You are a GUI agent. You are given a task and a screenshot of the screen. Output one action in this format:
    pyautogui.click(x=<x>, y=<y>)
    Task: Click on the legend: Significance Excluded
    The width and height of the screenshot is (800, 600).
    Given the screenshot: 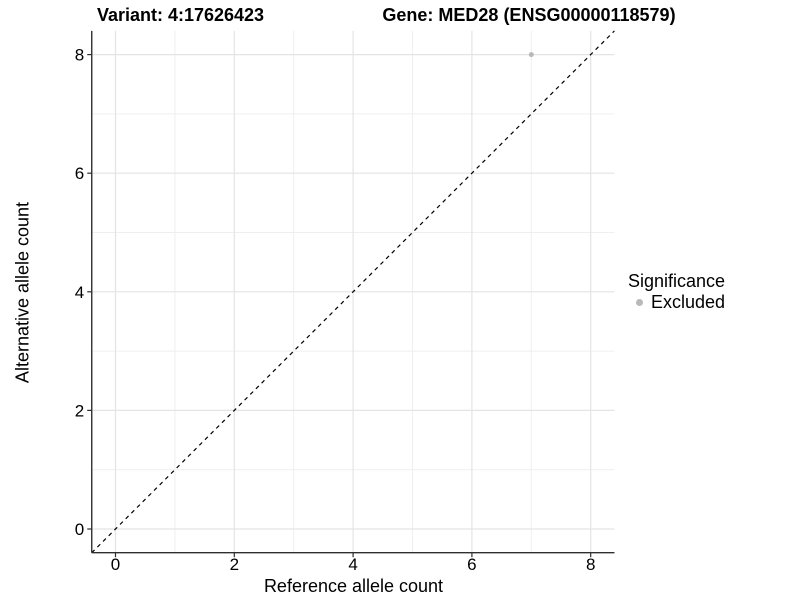 What is the action you would take?
    pyautogui.click(x=676, y=291)
    